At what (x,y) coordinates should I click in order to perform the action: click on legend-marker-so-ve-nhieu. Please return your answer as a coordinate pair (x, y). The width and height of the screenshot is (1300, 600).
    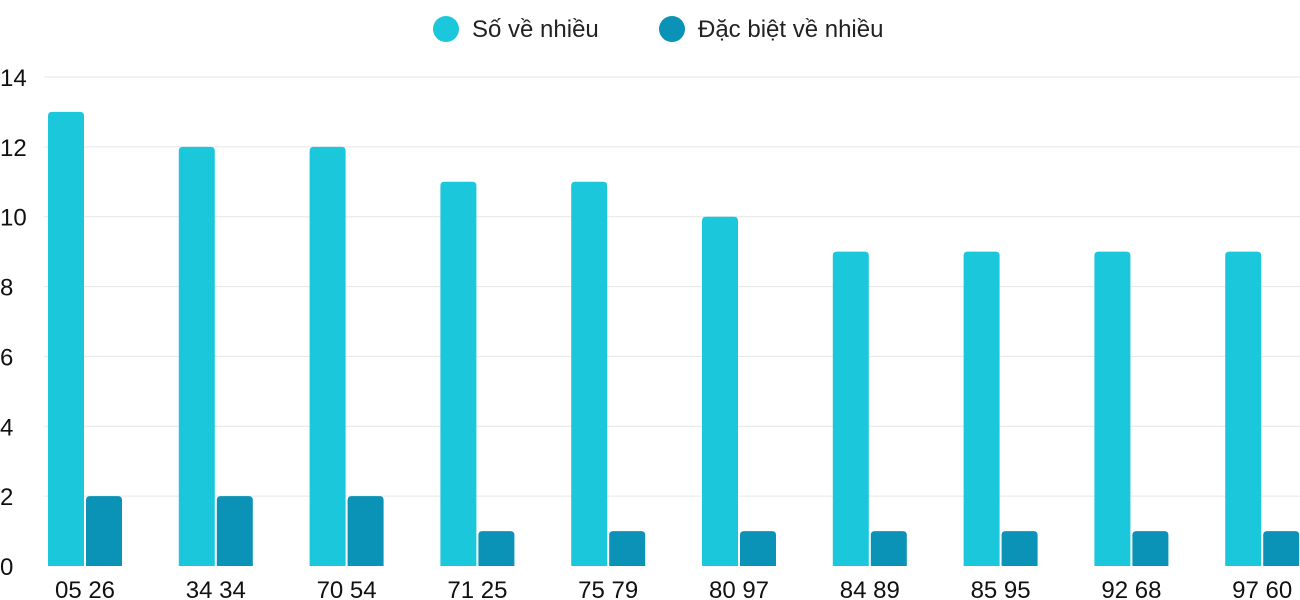
    Looking at the image, I should click on (446, 29).